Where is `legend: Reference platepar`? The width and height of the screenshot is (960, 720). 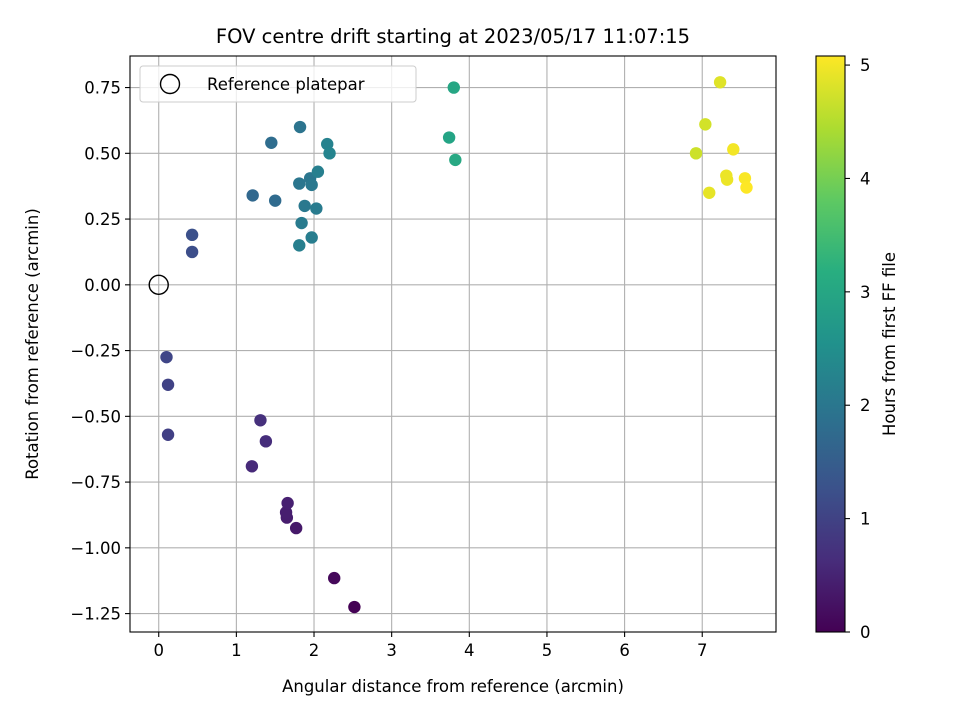 legend: Reference platepar is located at coordinates (278, 84).